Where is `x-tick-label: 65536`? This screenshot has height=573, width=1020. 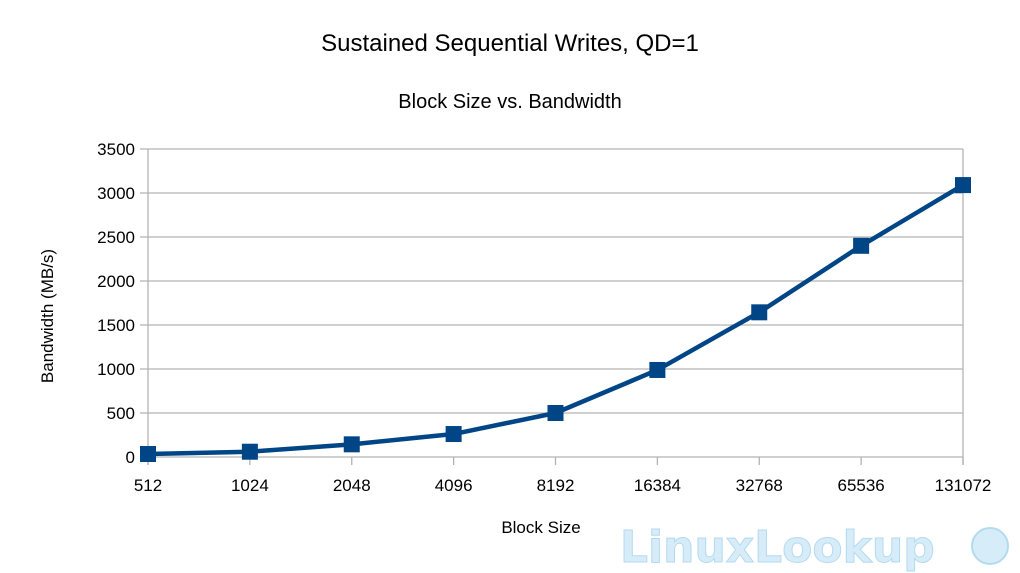 x-tick-label: 65536 is located at coordinates (860, 485).